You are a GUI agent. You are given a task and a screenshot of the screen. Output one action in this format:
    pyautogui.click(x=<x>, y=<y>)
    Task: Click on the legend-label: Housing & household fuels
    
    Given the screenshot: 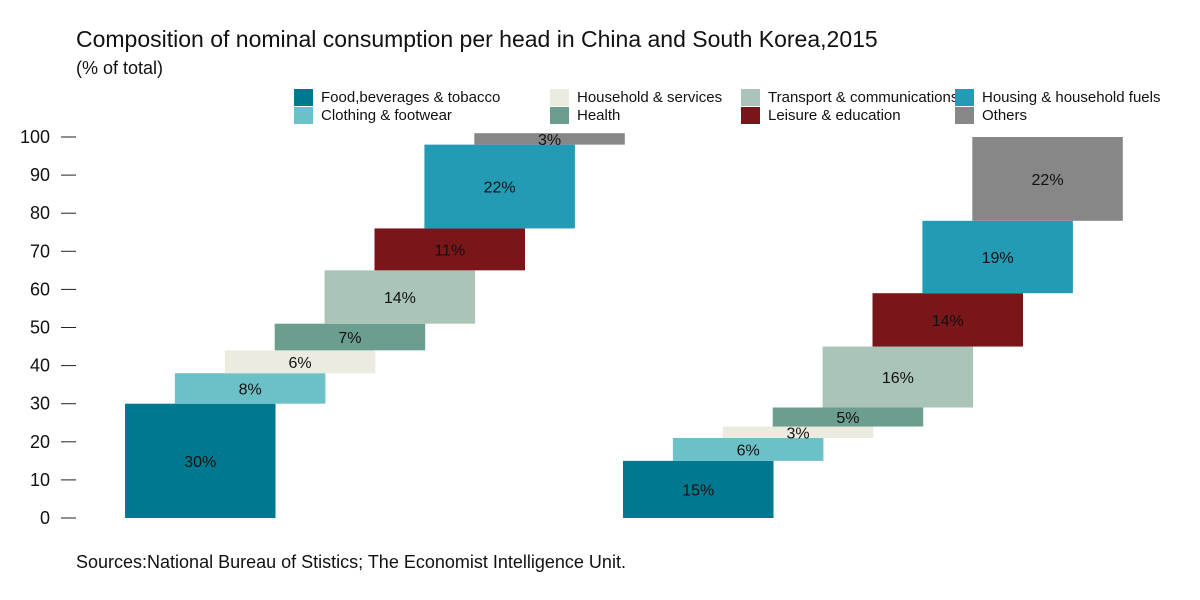 What is the action you would take?
    pyautogui.click(x=1071, y=97)
    